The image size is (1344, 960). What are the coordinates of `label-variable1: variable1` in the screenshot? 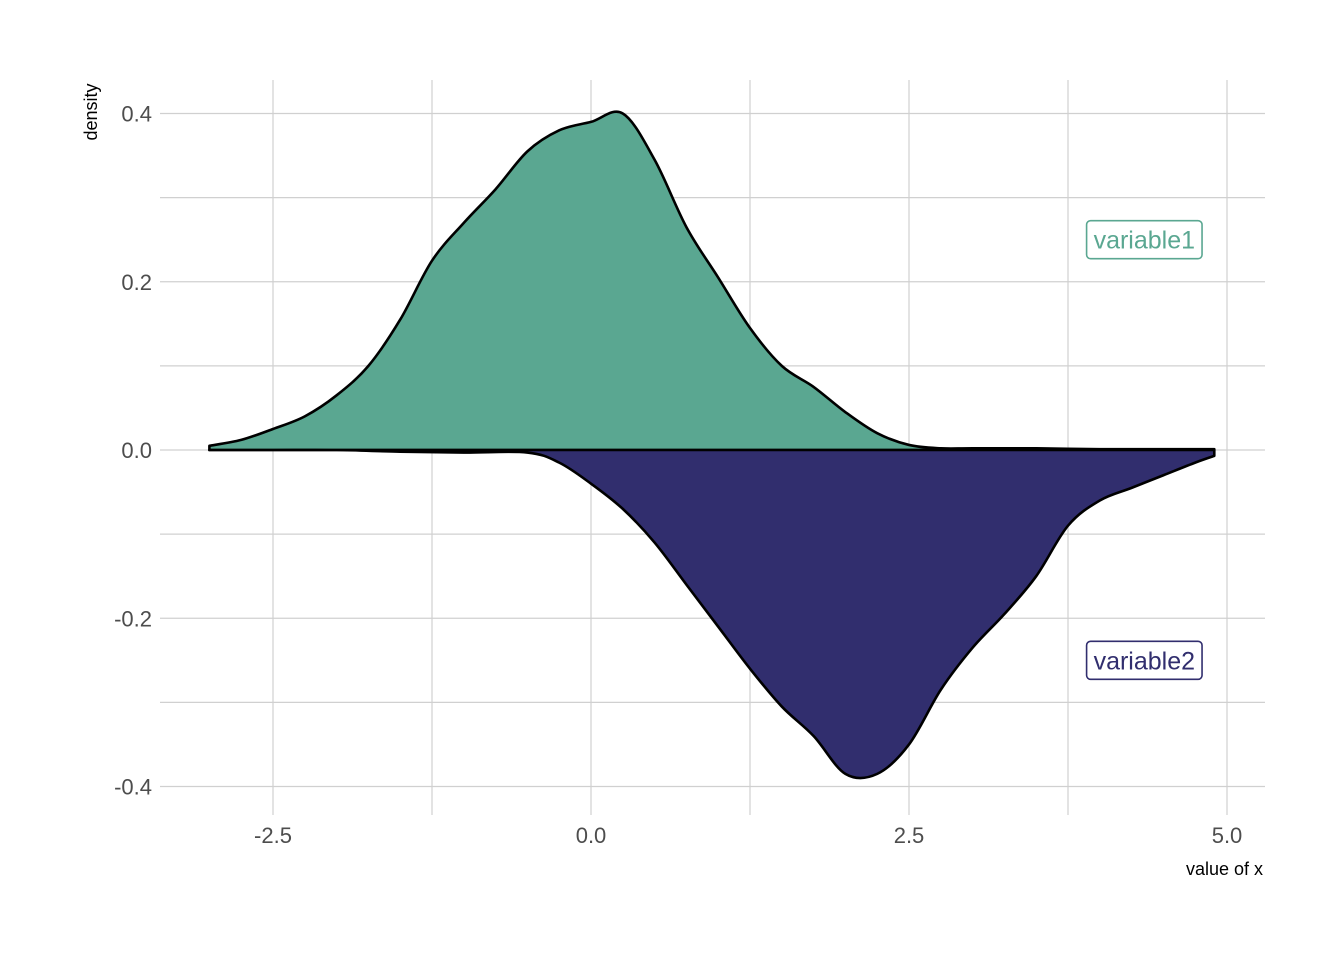 It's located at (1144, 239).